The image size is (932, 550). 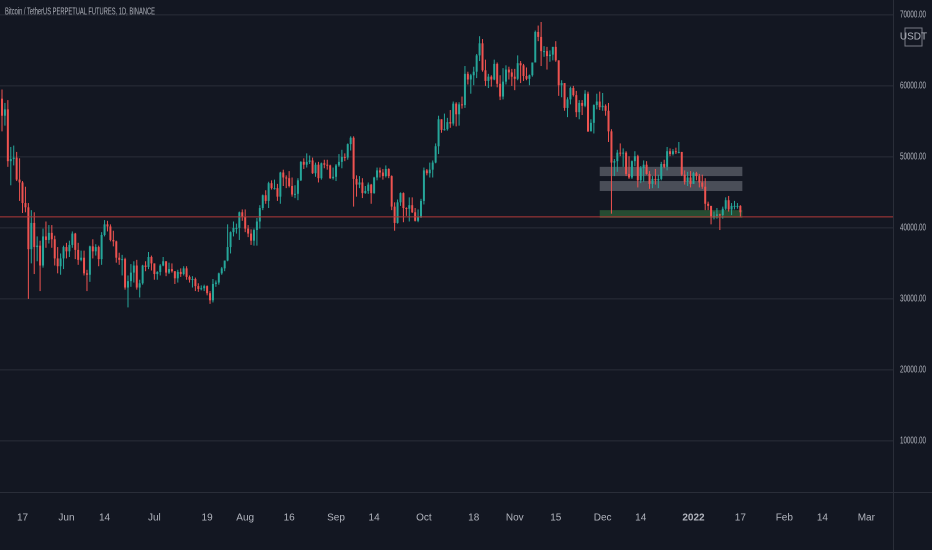 What do you see at coordinates (474, 518) in the screenshot?
I see `x-tick-label: 18` at bounding box center [474, 518].